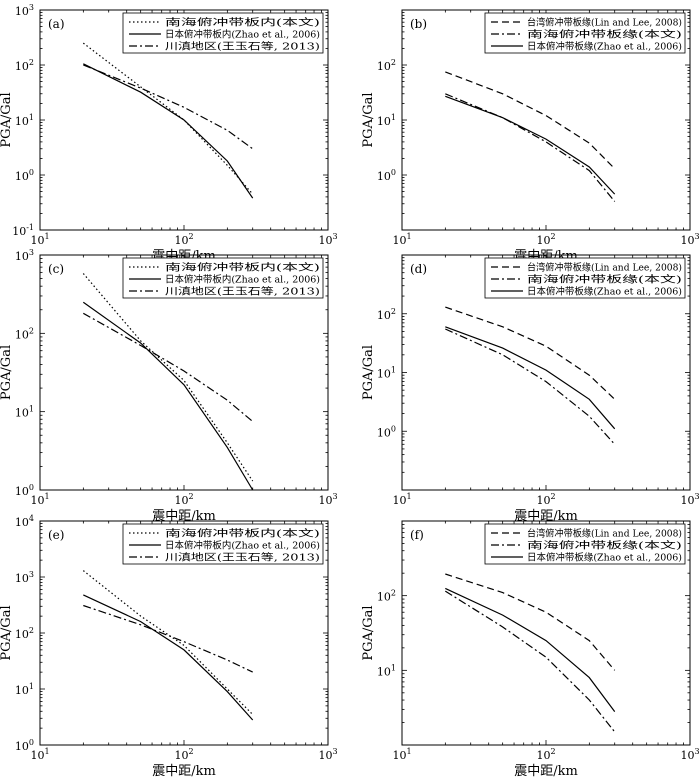 This screenshot has width=700, height=781. What do you see at coordinates (23, 230) in the screenshot?
I see `y-tick-label: 10⁻¹` at bounding box center [23, 230].